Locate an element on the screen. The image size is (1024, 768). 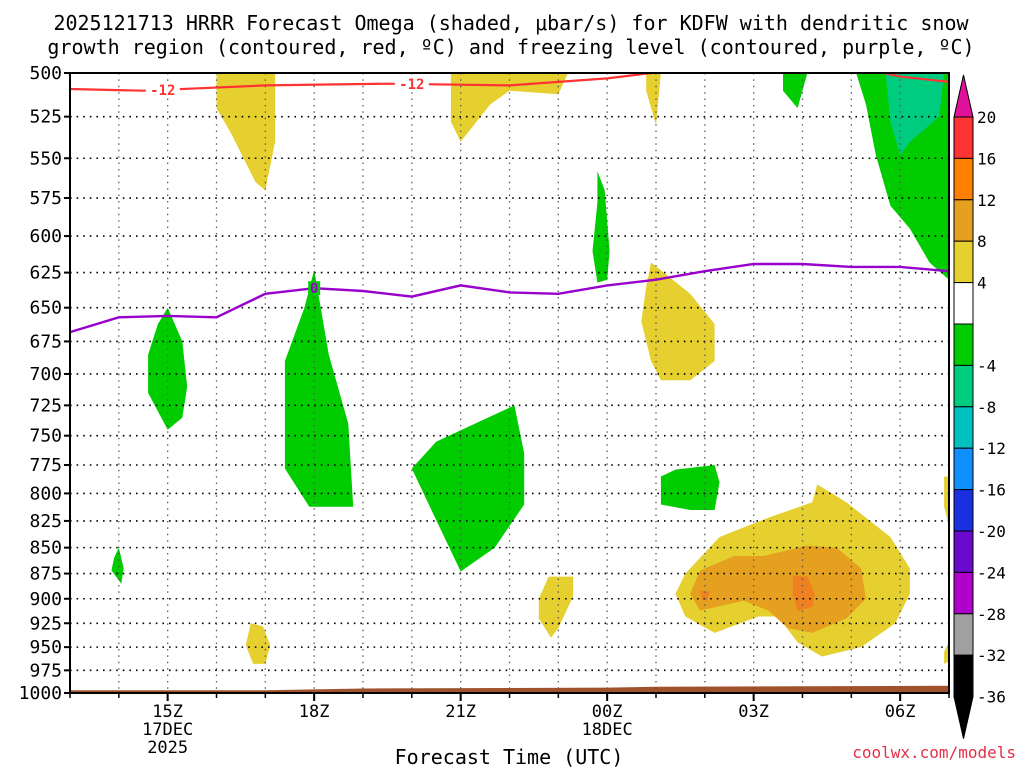
colorbar-label-3: 8 is located at coordinates (982, 241).